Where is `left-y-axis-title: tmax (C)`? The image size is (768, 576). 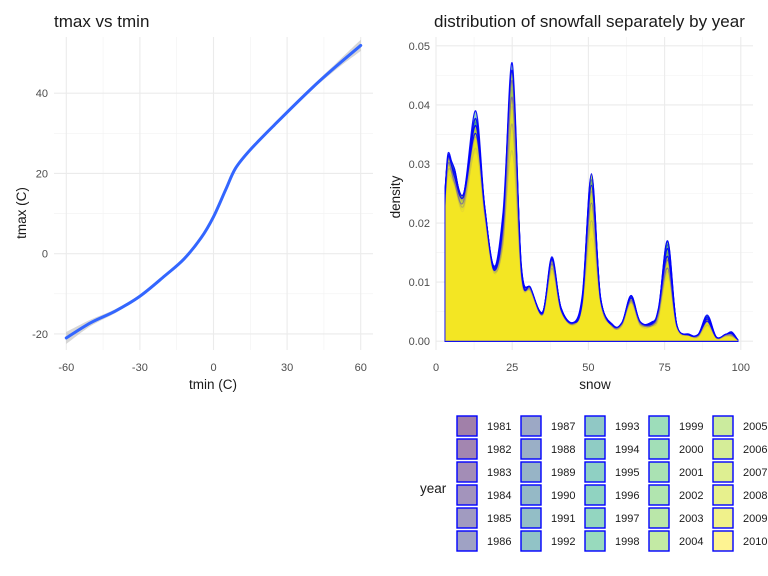 left-y-axis-title: tmax (C) is located at coordinates (21, 213).